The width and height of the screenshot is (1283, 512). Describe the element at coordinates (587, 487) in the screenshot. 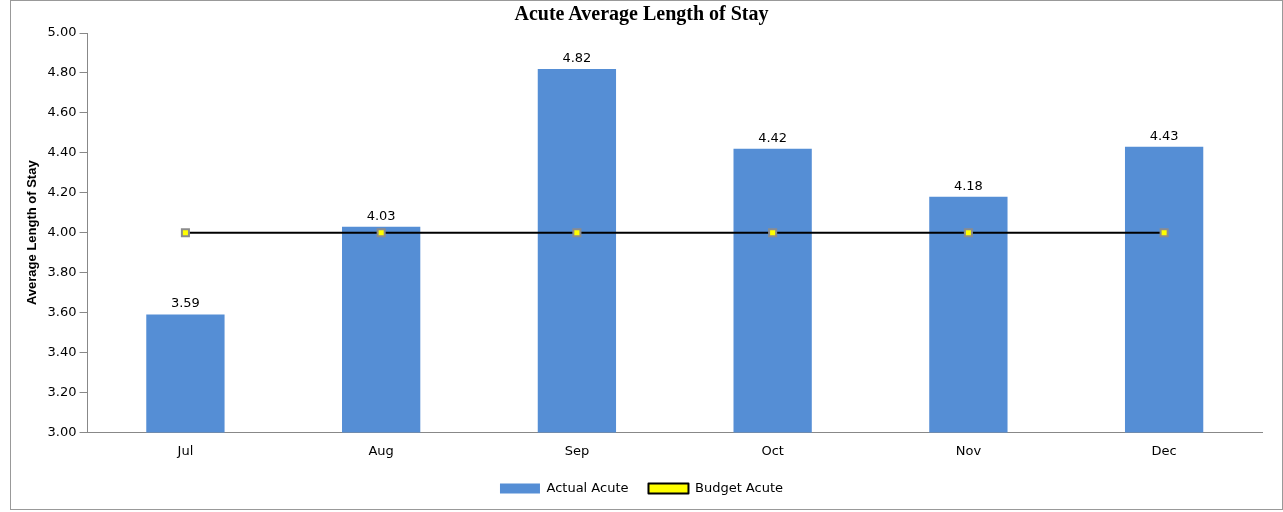

I see `legend-label: Actual Acute` at that location.